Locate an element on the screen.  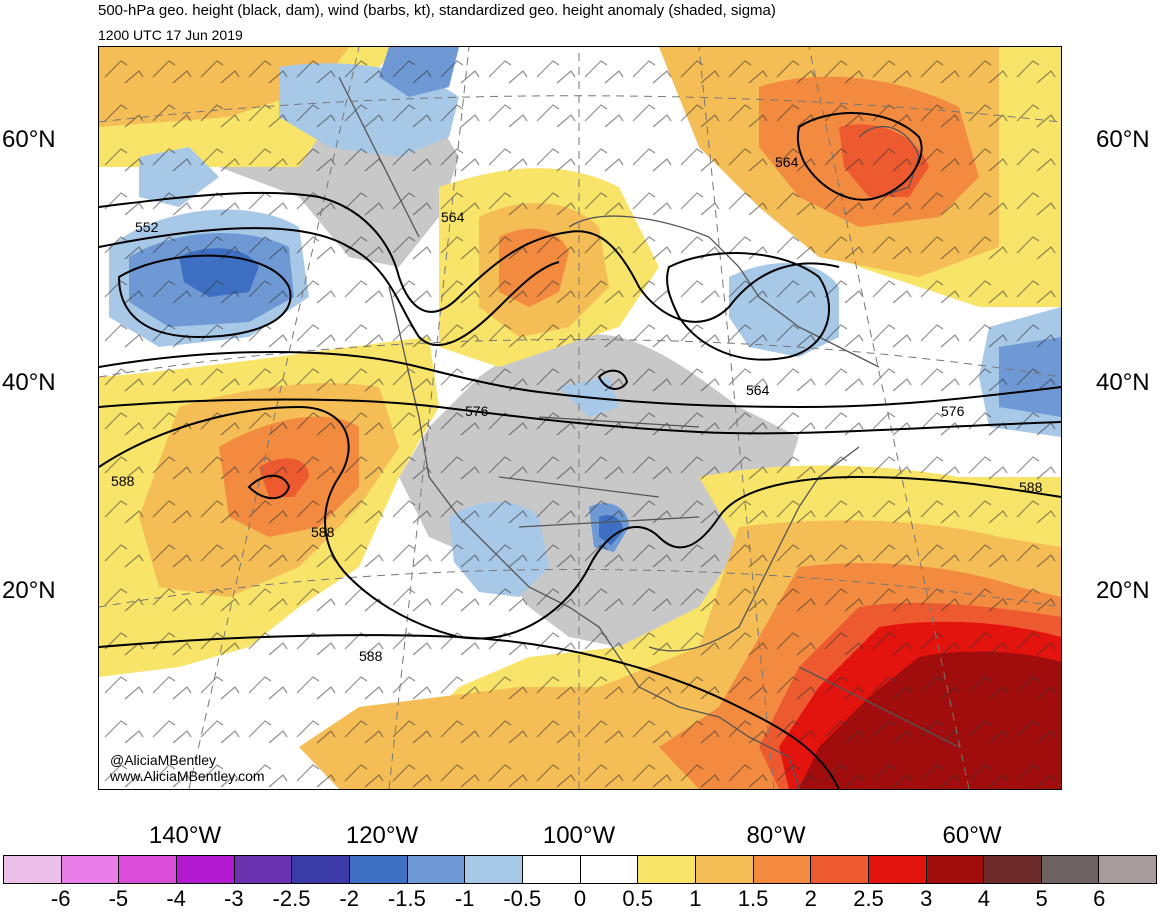
lon-label: 140°W is located at coordinates (185, 835).